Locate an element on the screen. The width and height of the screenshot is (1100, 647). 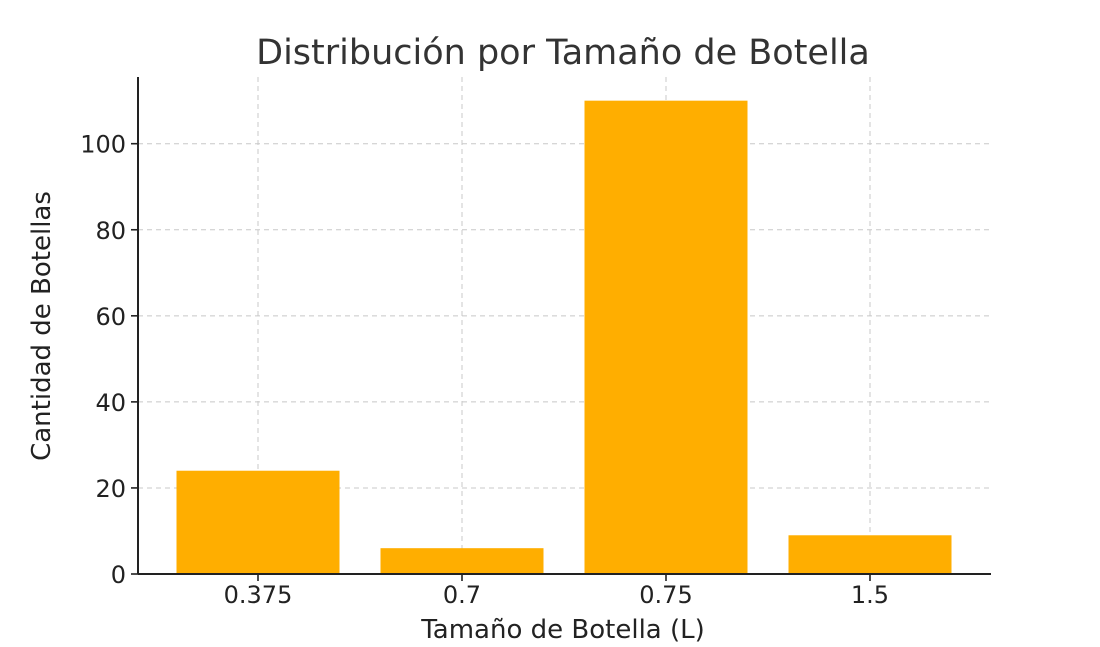
y-tick-label: 100 is located at coordinates (103, 145).